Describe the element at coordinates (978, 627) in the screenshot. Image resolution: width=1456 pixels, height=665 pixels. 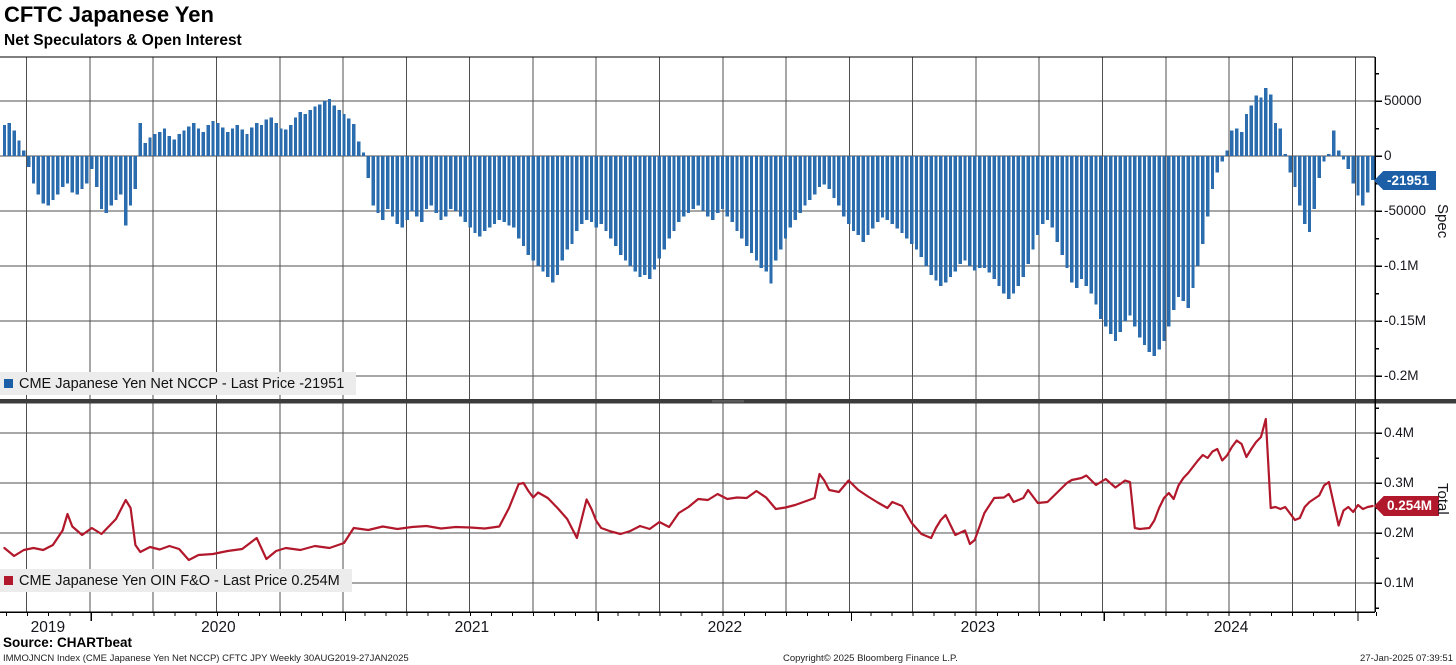
I see `x-year-label: 2023` at that location.